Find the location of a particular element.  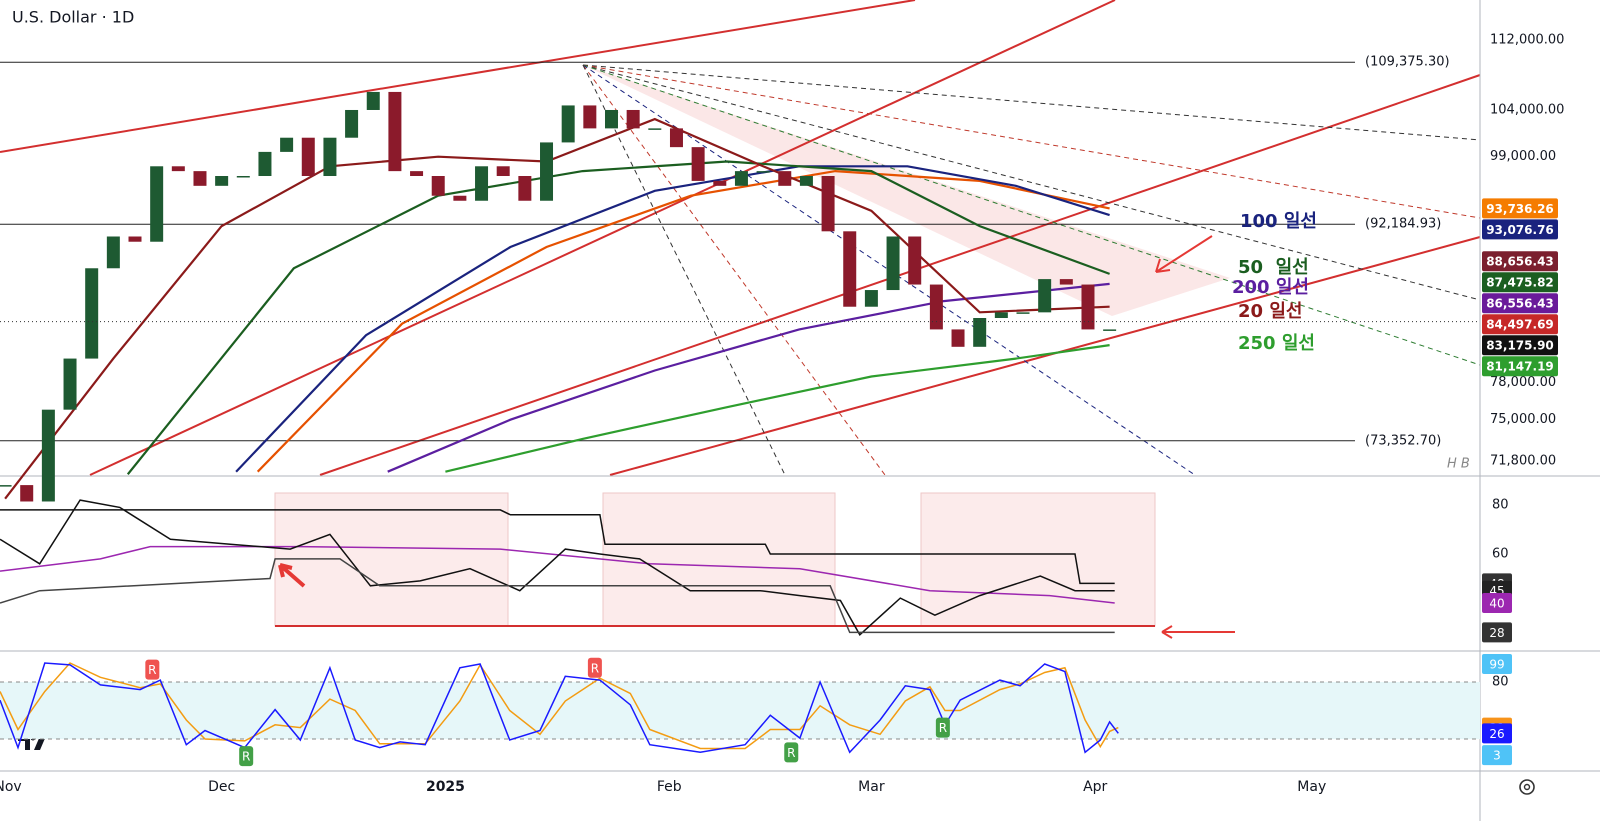

value-badge-label: 99 is located at coordinates (1496, 664).